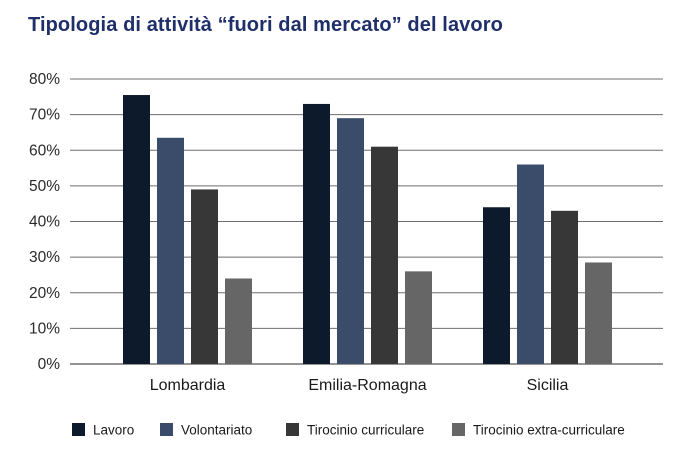 The width and height of the screenshot is (700, 451). I want to click on bar-sicilia-lavoro, so click(496, 285).